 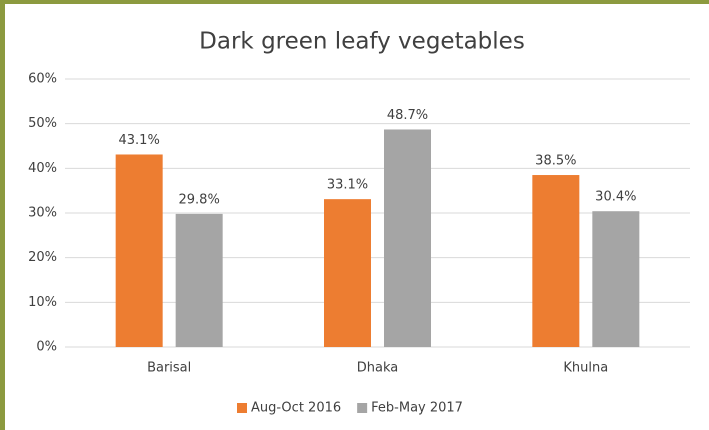 I want to click on y-tick-label: 20%, so click(x=42, y=257).